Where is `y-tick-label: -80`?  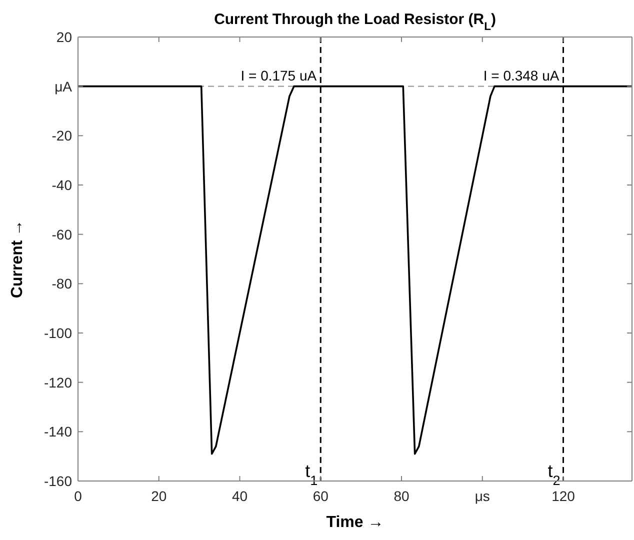 y-tick-label: -80 is located at coordinates (62, 284).